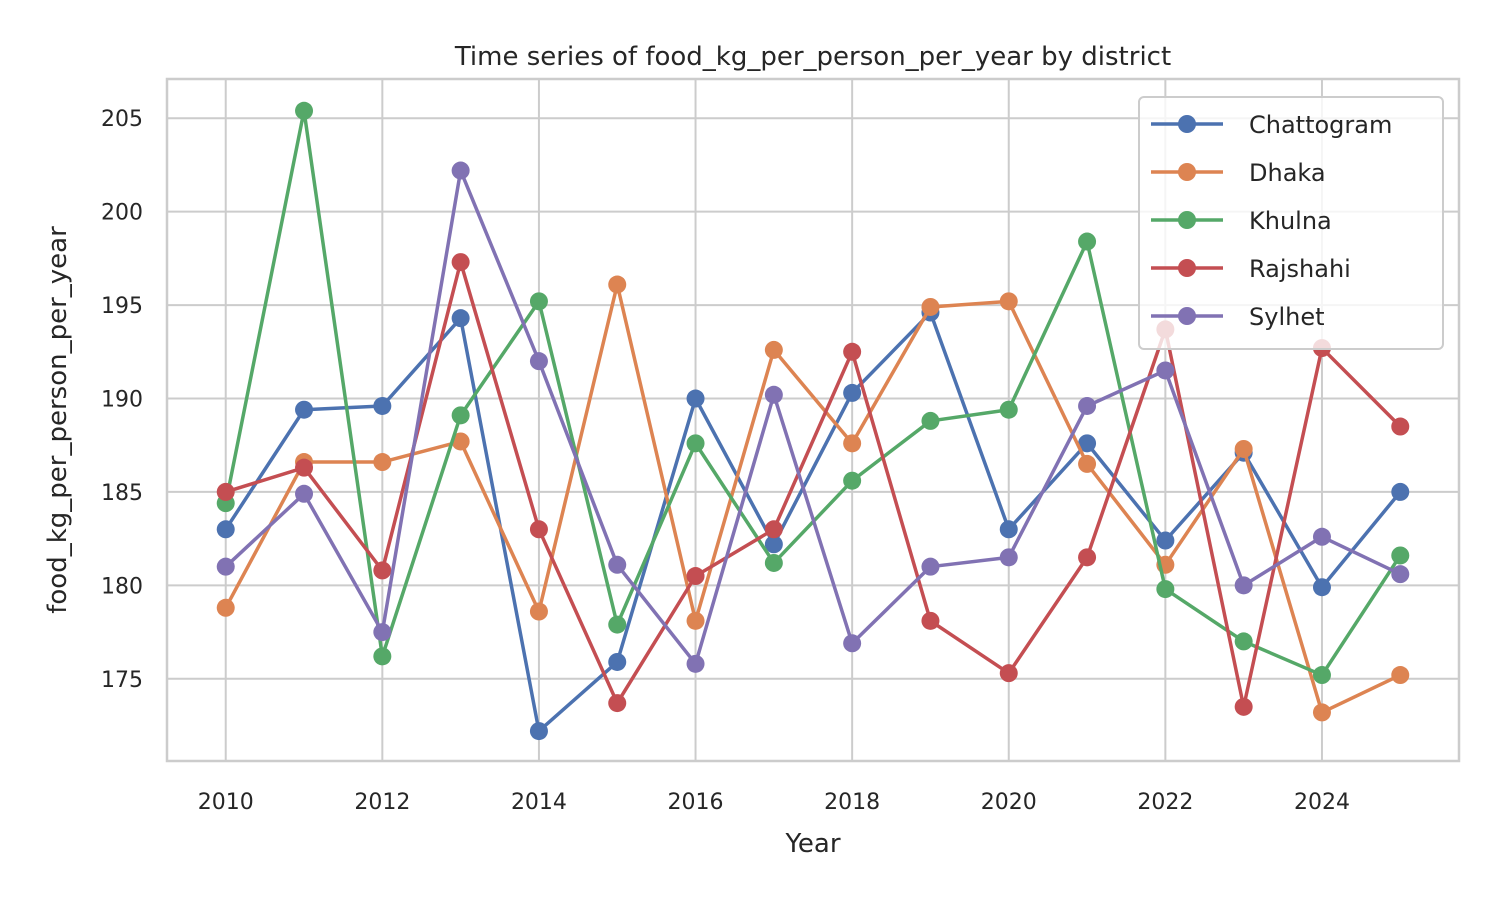 The image size is (1500, 900). I want to click on legend-label: Sylhet, so click(1287, 317).